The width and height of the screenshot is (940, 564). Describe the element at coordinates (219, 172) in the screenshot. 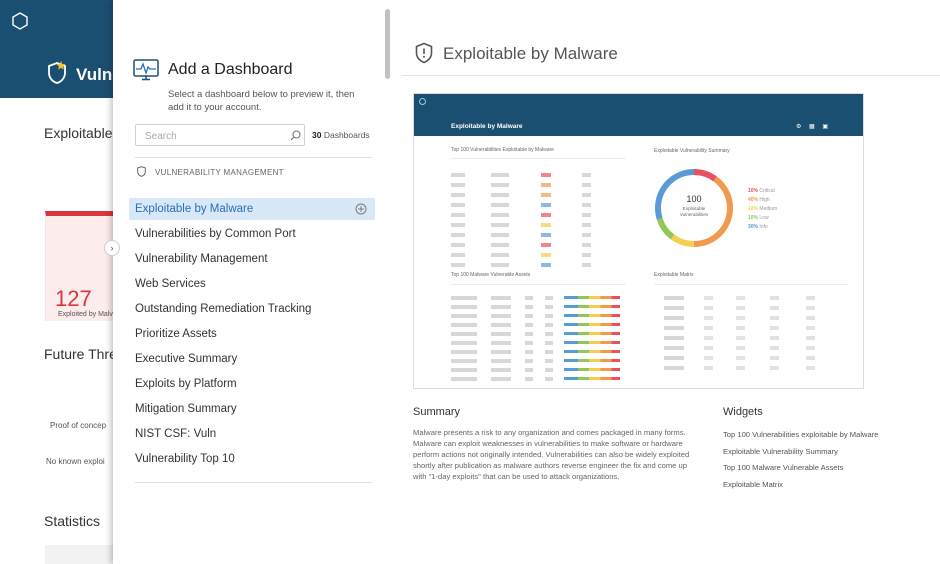

I see `category-label: VULNERABILITY MANAGEMENT` at that location.